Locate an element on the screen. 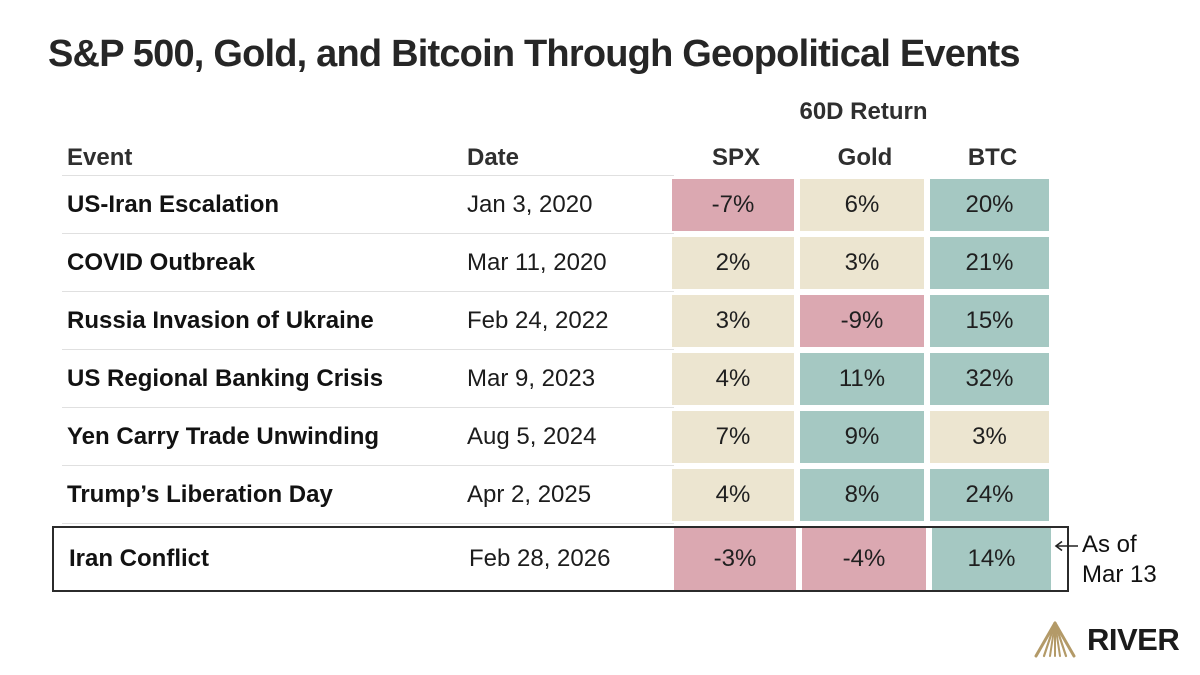 The height and width of the screenshot is (675, 1200). spx-return-cell: 2% is located at coordinates (733, 263).